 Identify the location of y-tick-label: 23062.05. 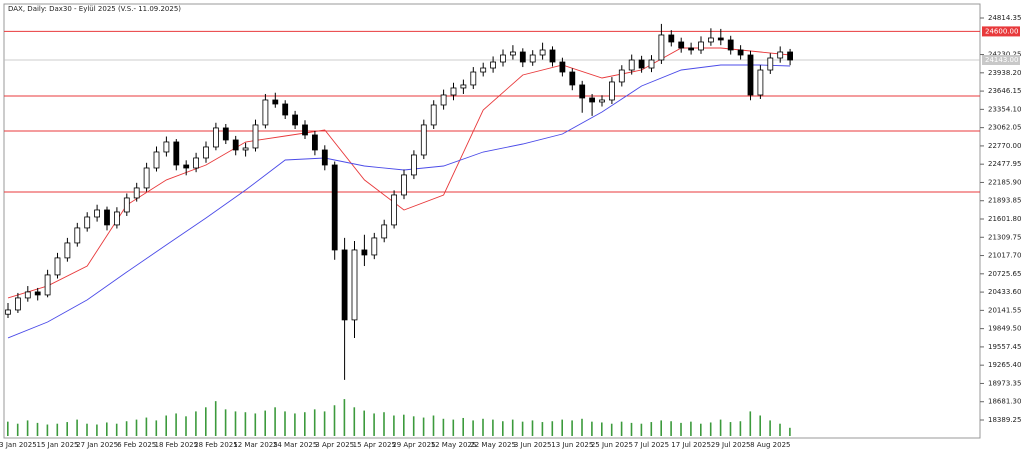
(1004, 128).